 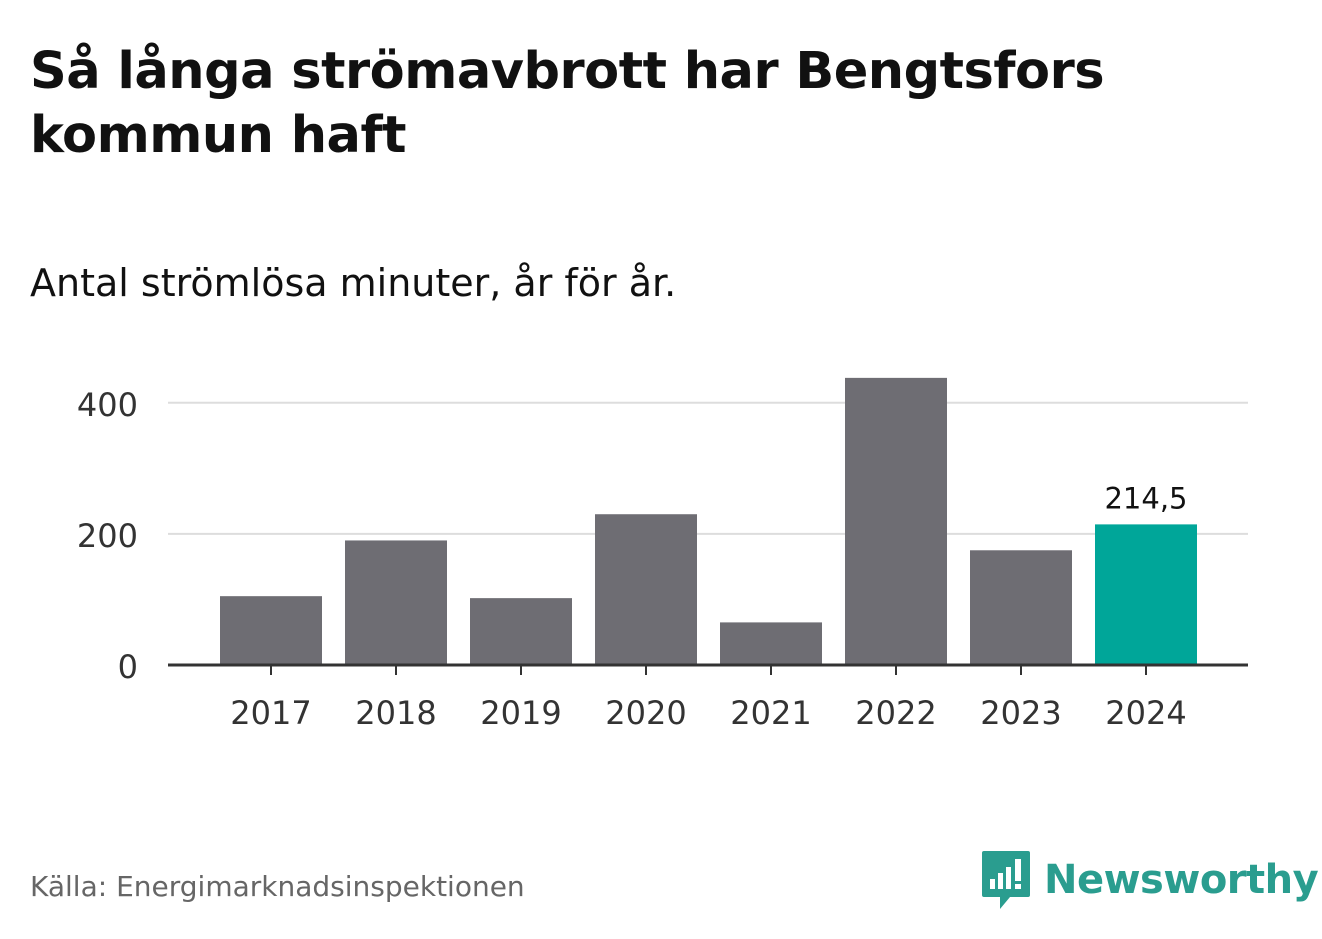 I want to click on x-tick-label-2019: 2019, so click(x=520, y=713).